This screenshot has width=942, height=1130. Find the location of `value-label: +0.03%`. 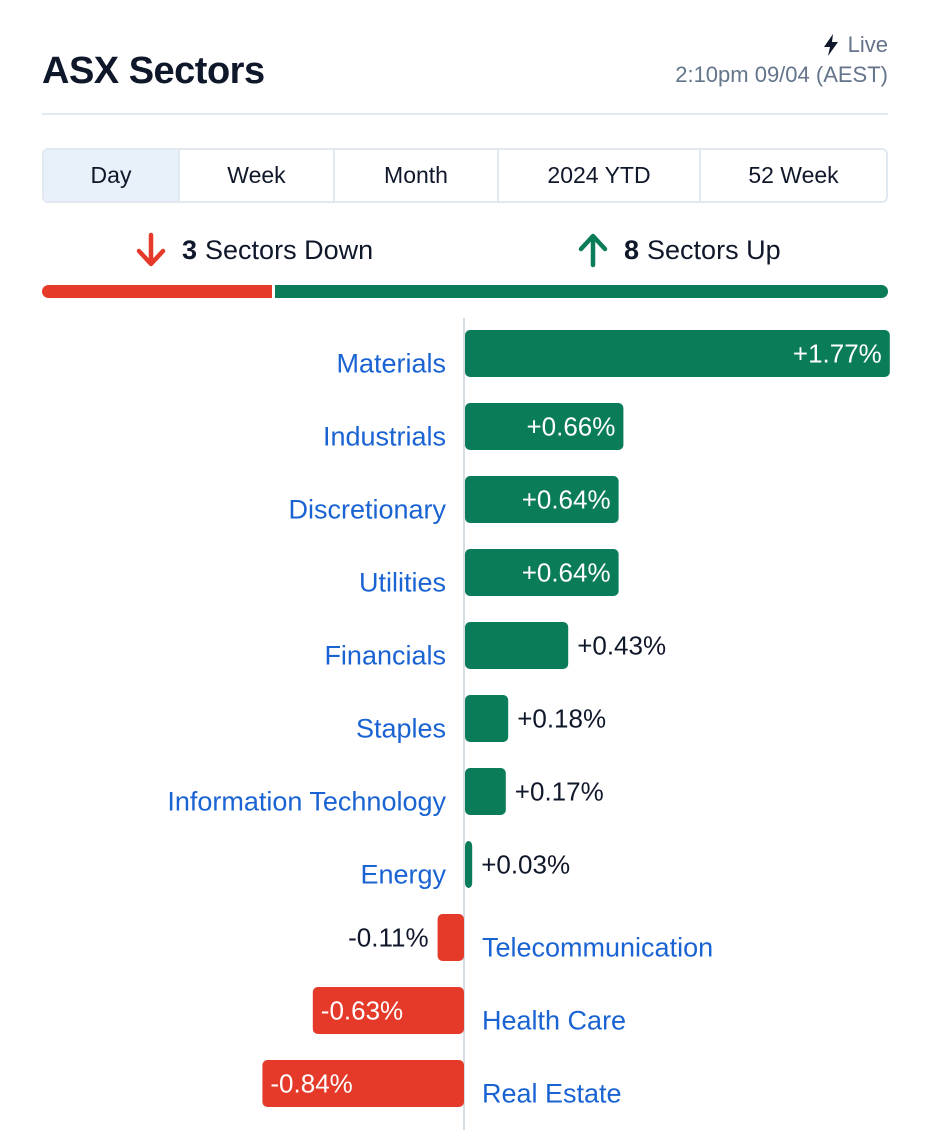

value-label: +0.03% is located at coordinates (525, 865).